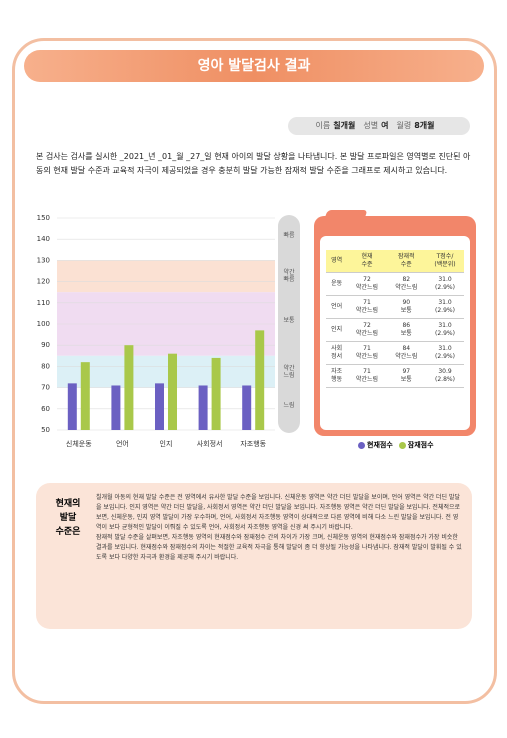 This screenshot has width=507, height=738. I want to click on y-tick-label: 60, so click(45, 409).